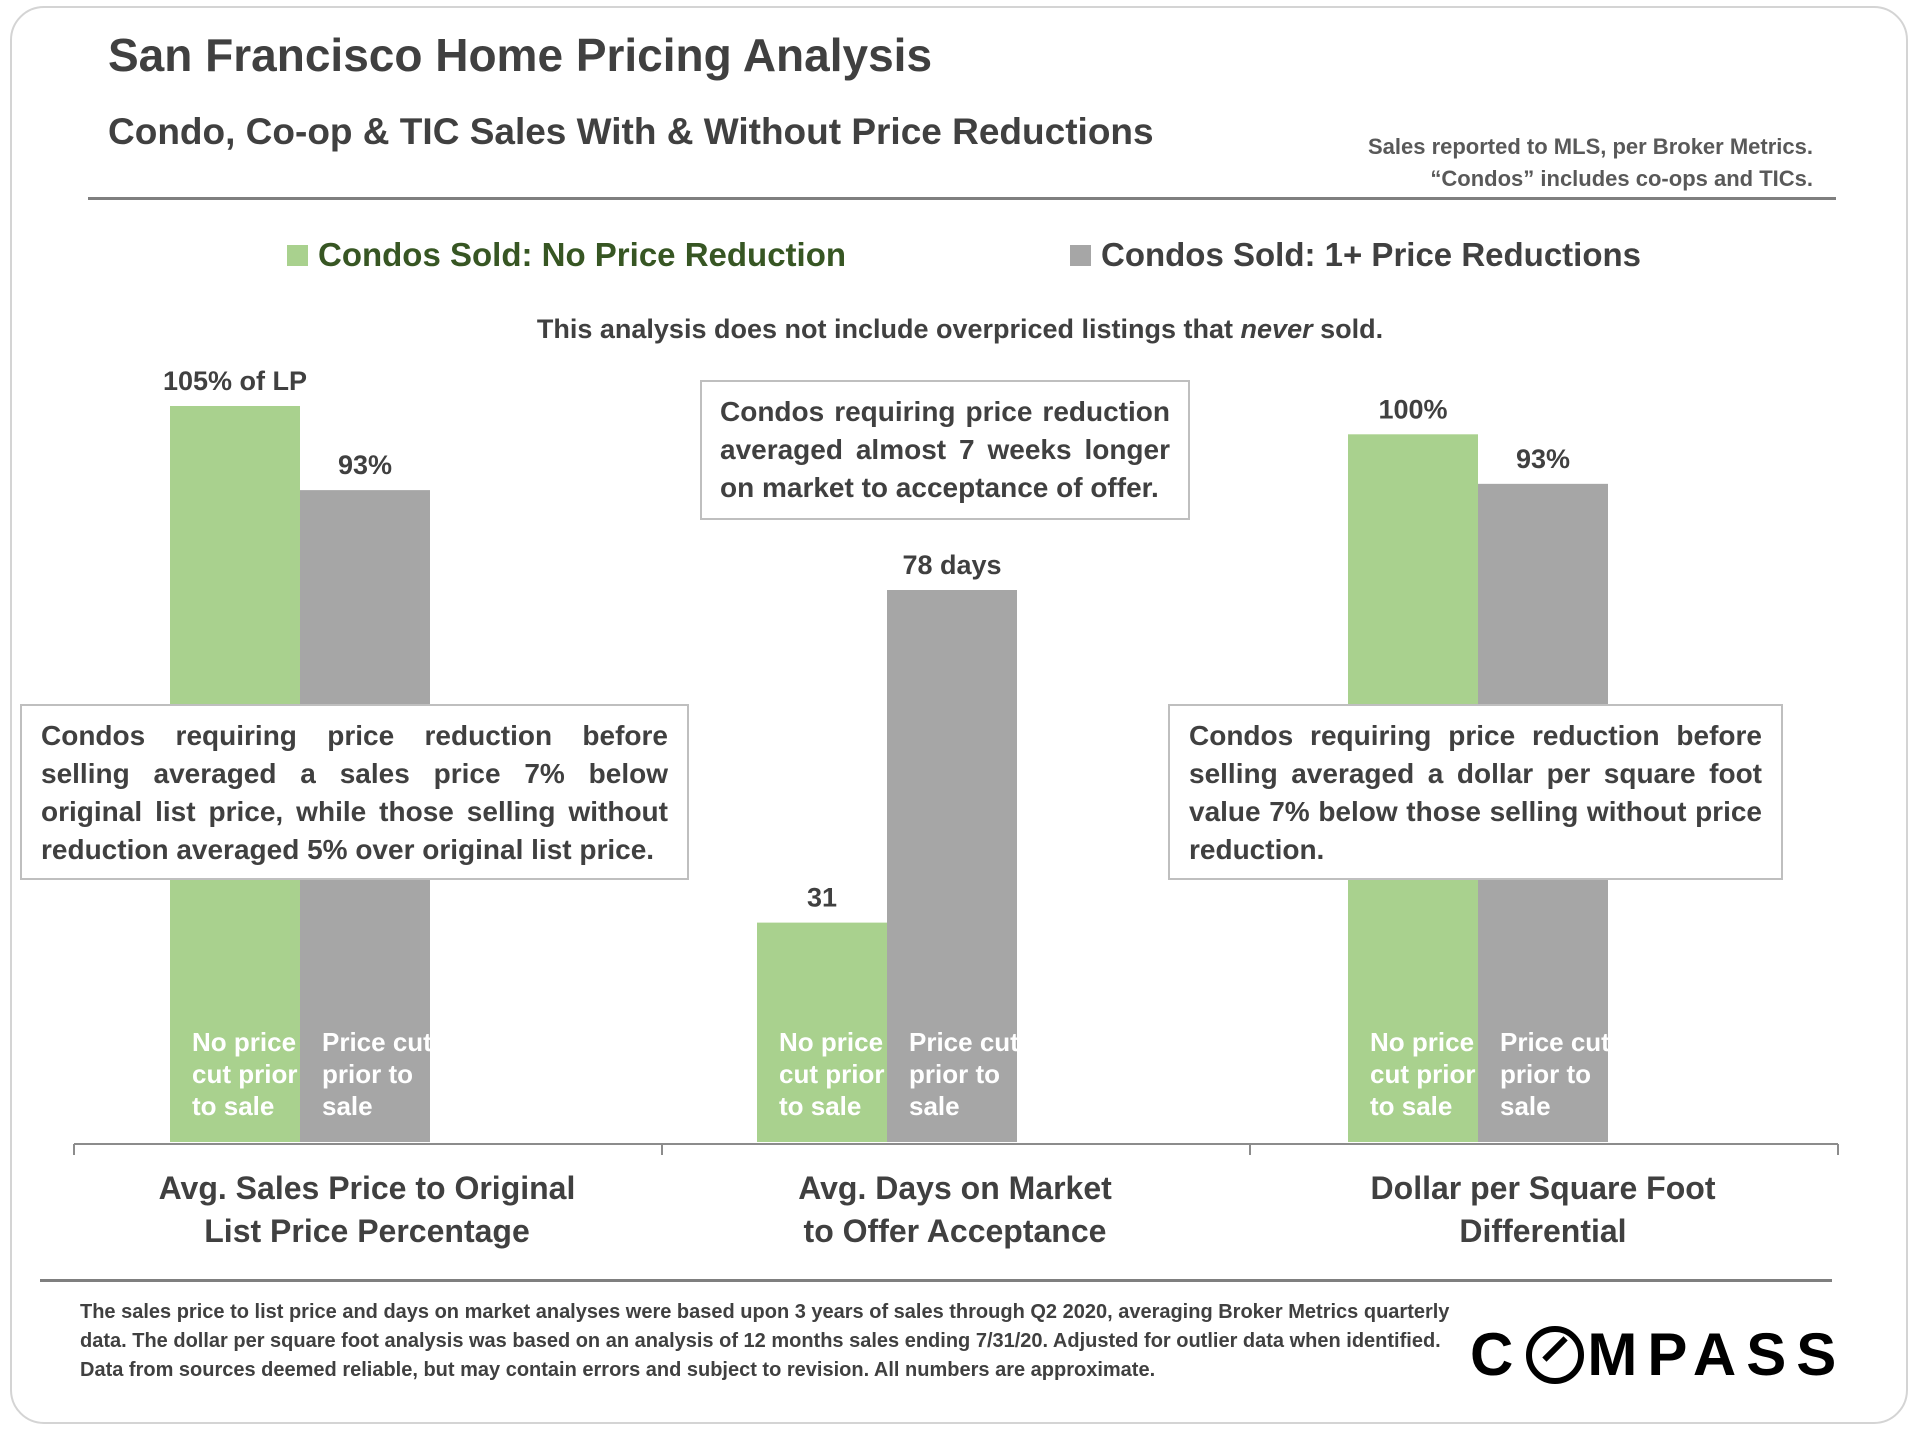  Describe the element at coordinates (954, 1074) in the screenshot. I see `bar-text-days-on-market-1-1: prior to` at that location.